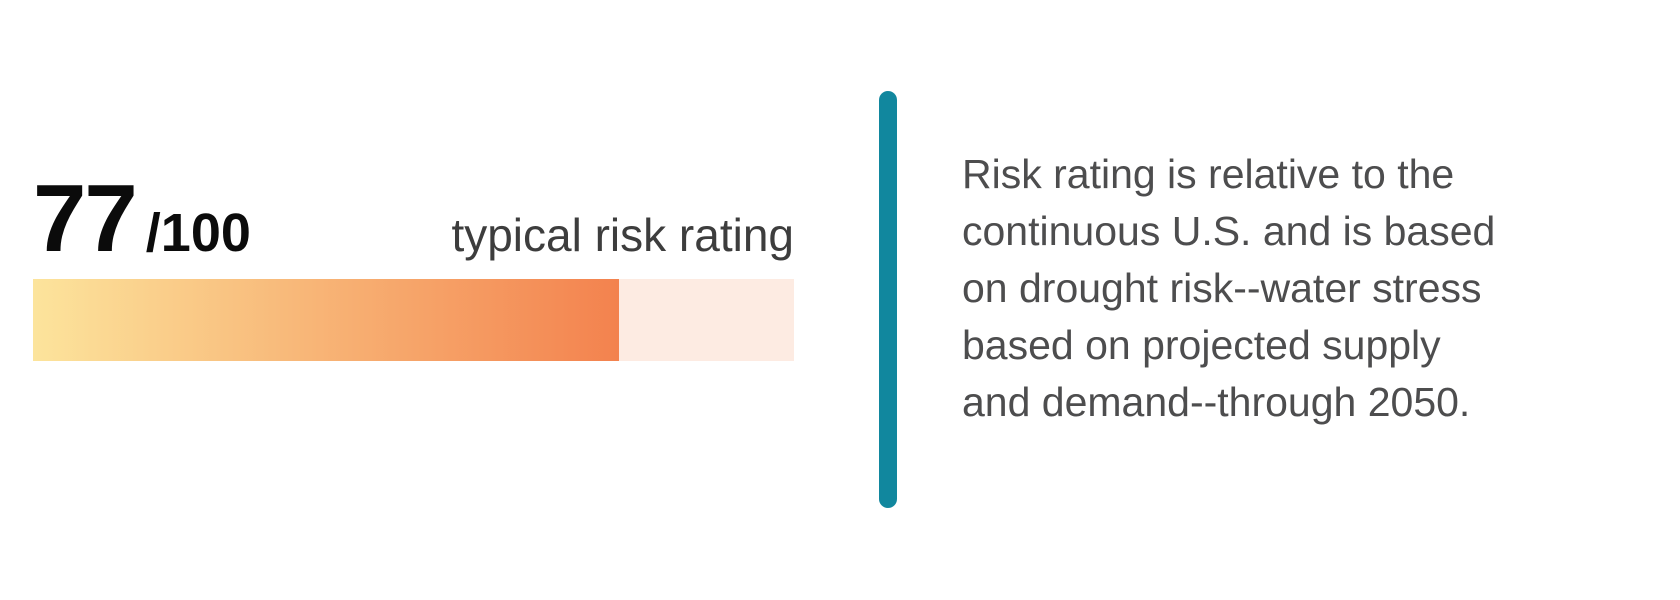  Describe the element at coordinates (888, 299) in the screenshot. I see `vertical-divider` at that location.